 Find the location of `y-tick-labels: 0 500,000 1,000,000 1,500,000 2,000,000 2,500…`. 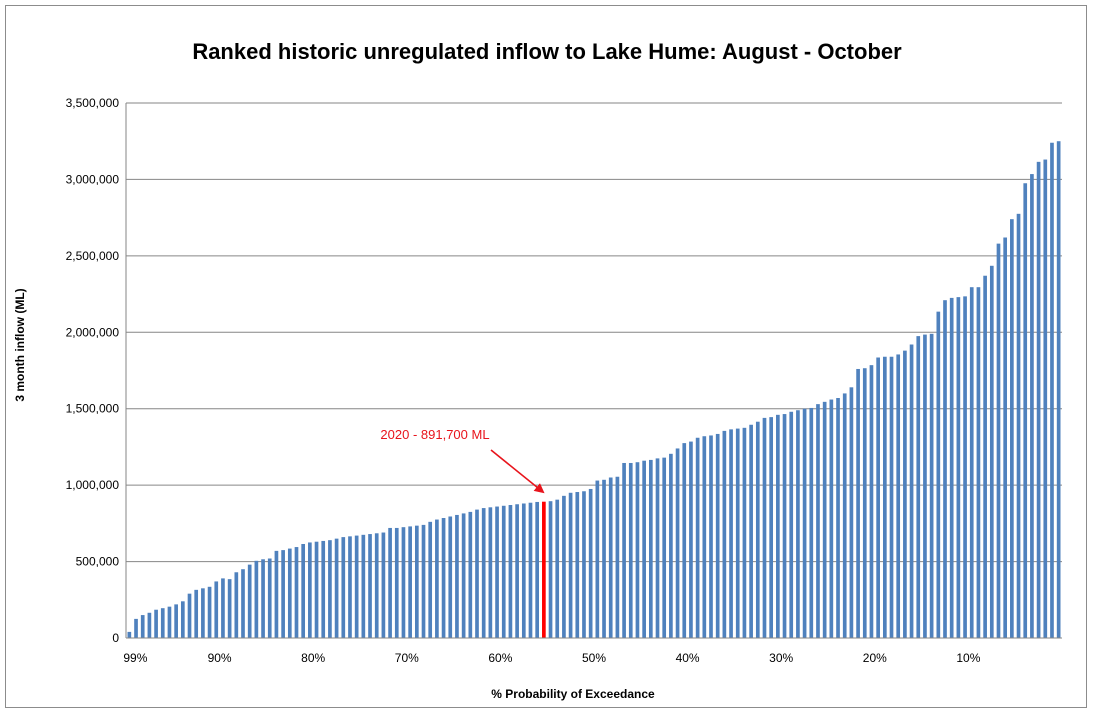

y-tick-labels: 0 500,000 1,000,000 1,500,000 2,000,000 2,500… is located at coordinates (93, 370).